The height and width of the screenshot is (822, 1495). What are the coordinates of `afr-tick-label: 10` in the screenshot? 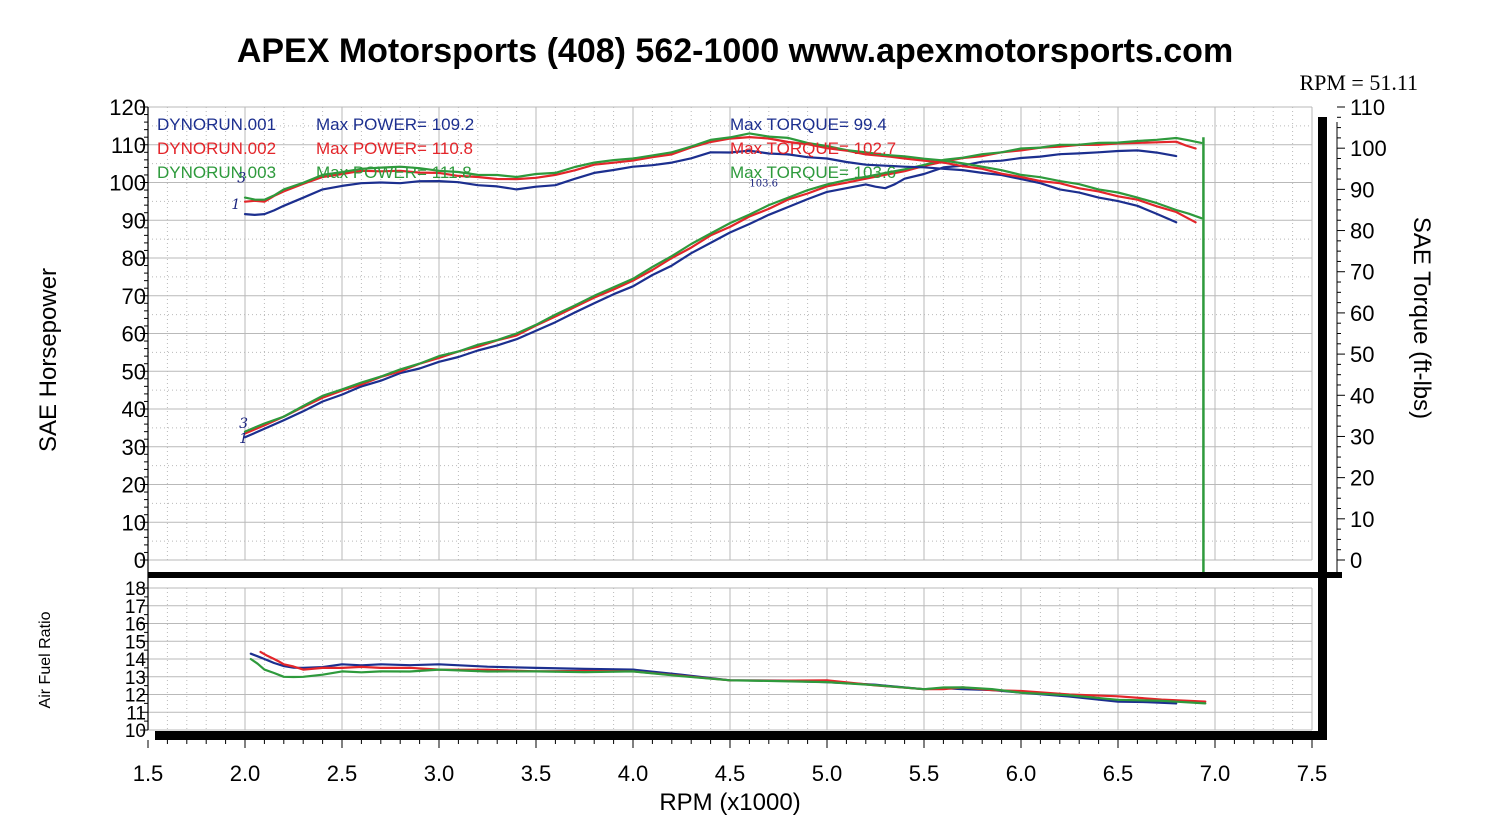 It's located at (135, 731).